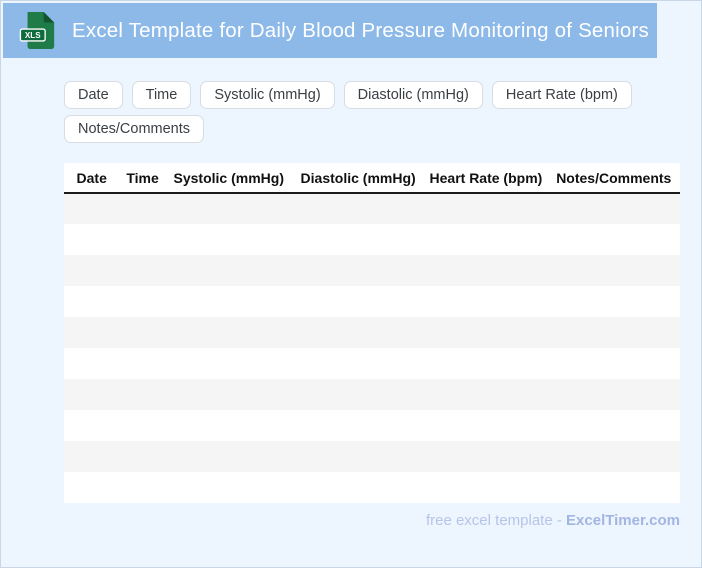 This screenshot has width=702, height=568. Describe the element at coordinates (623, 520) in the screenshot. I see `brand-link: ExcelTimer.com` at that location.